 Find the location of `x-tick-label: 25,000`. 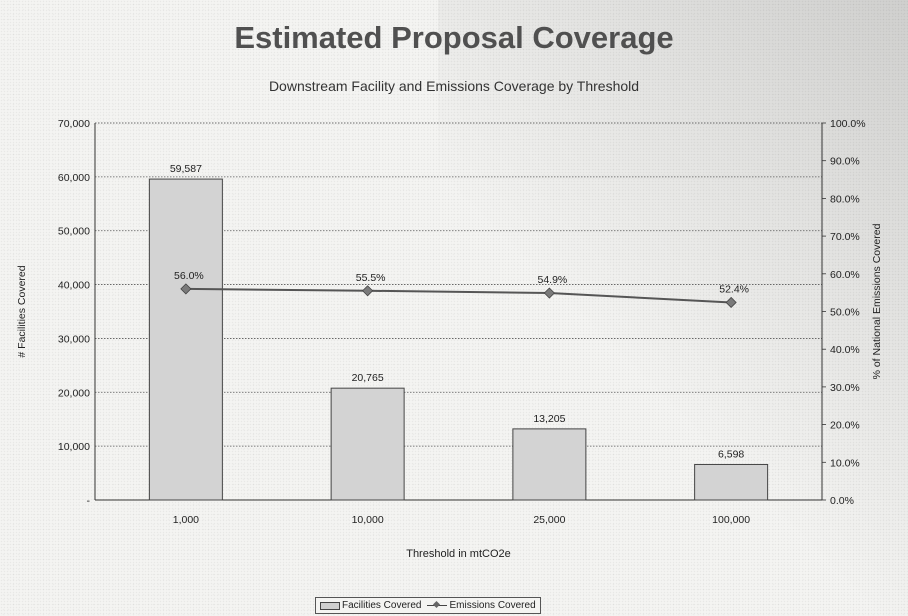

x-tick-label: 25,000 is located at coordinates (549, 520).